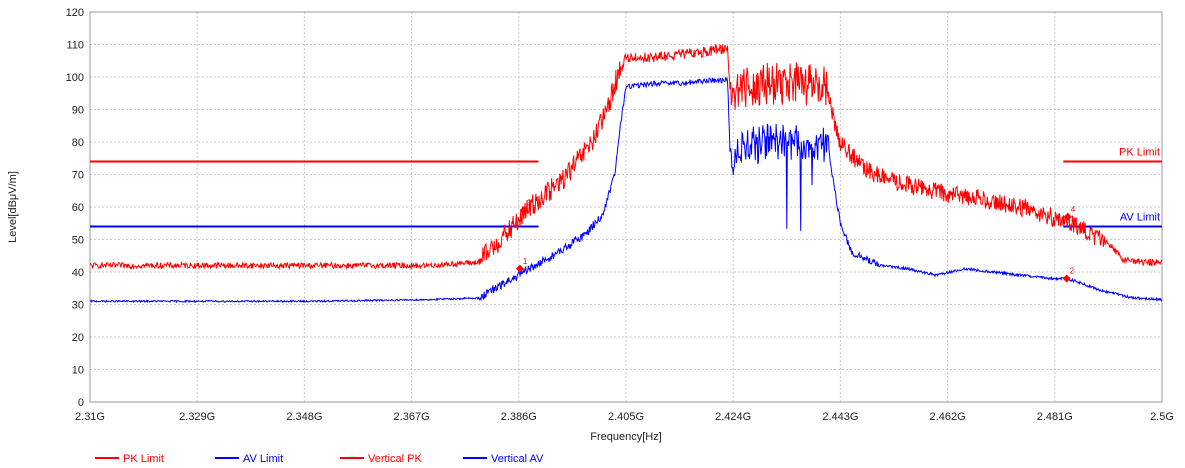  What do you see at coordinates (1140, 218) in the screenshot?
I see `limit-annotation: AV Limit` at bounding box center [1140, 218].